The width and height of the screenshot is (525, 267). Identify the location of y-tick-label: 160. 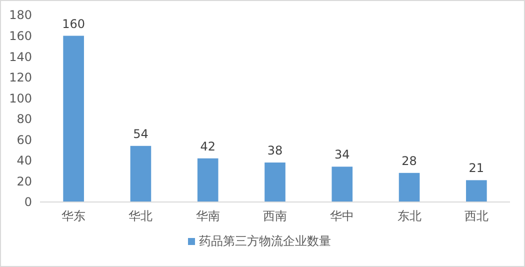
(20, 35).